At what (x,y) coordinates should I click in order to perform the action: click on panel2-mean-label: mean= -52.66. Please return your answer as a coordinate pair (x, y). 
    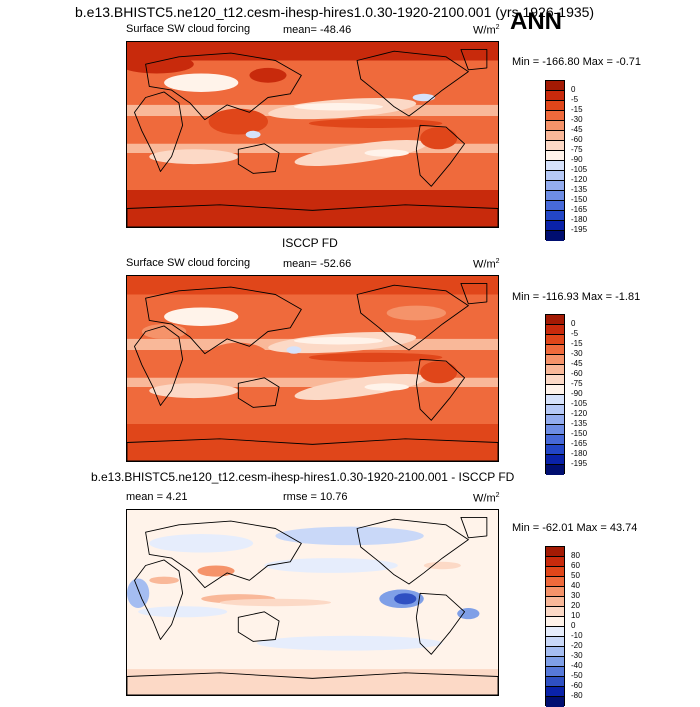
    Looking at the image, I should click on (317, 264).